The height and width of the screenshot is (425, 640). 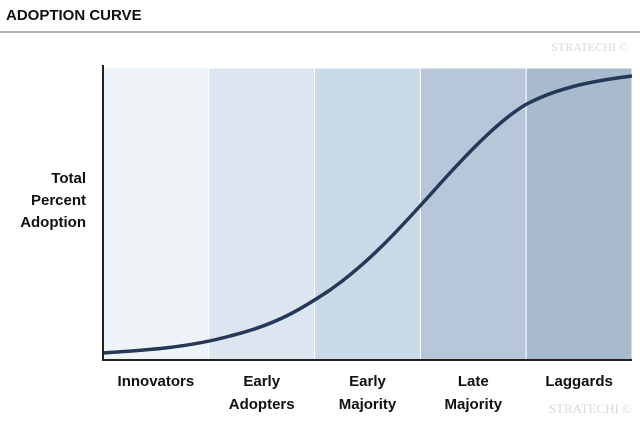 What do you see at coordinates (156, 381) in the screenshot?
I see `stage-label: Innovators` at bounding box center [156, 381].